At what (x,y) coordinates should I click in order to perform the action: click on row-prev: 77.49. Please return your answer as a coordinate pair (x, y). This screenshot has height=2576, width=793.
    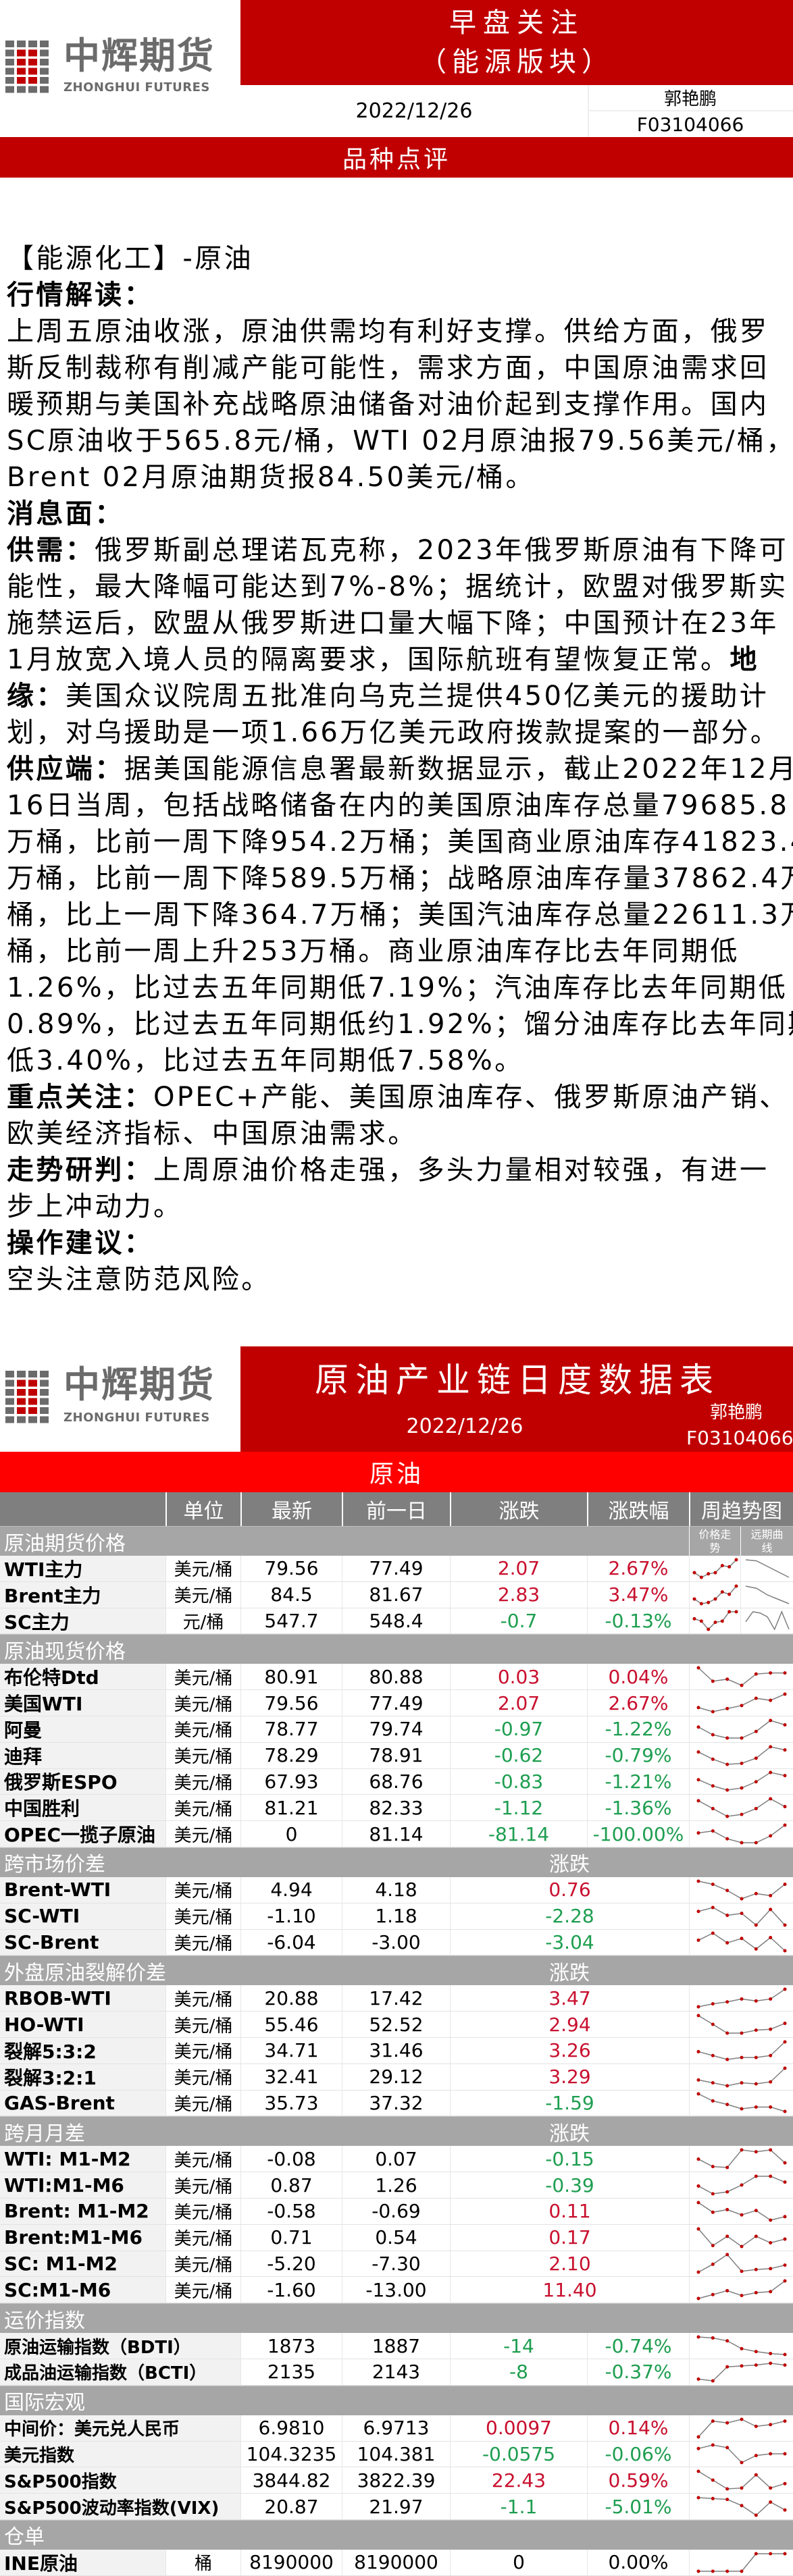
    Looking at the image, I should click on (396, 1568).